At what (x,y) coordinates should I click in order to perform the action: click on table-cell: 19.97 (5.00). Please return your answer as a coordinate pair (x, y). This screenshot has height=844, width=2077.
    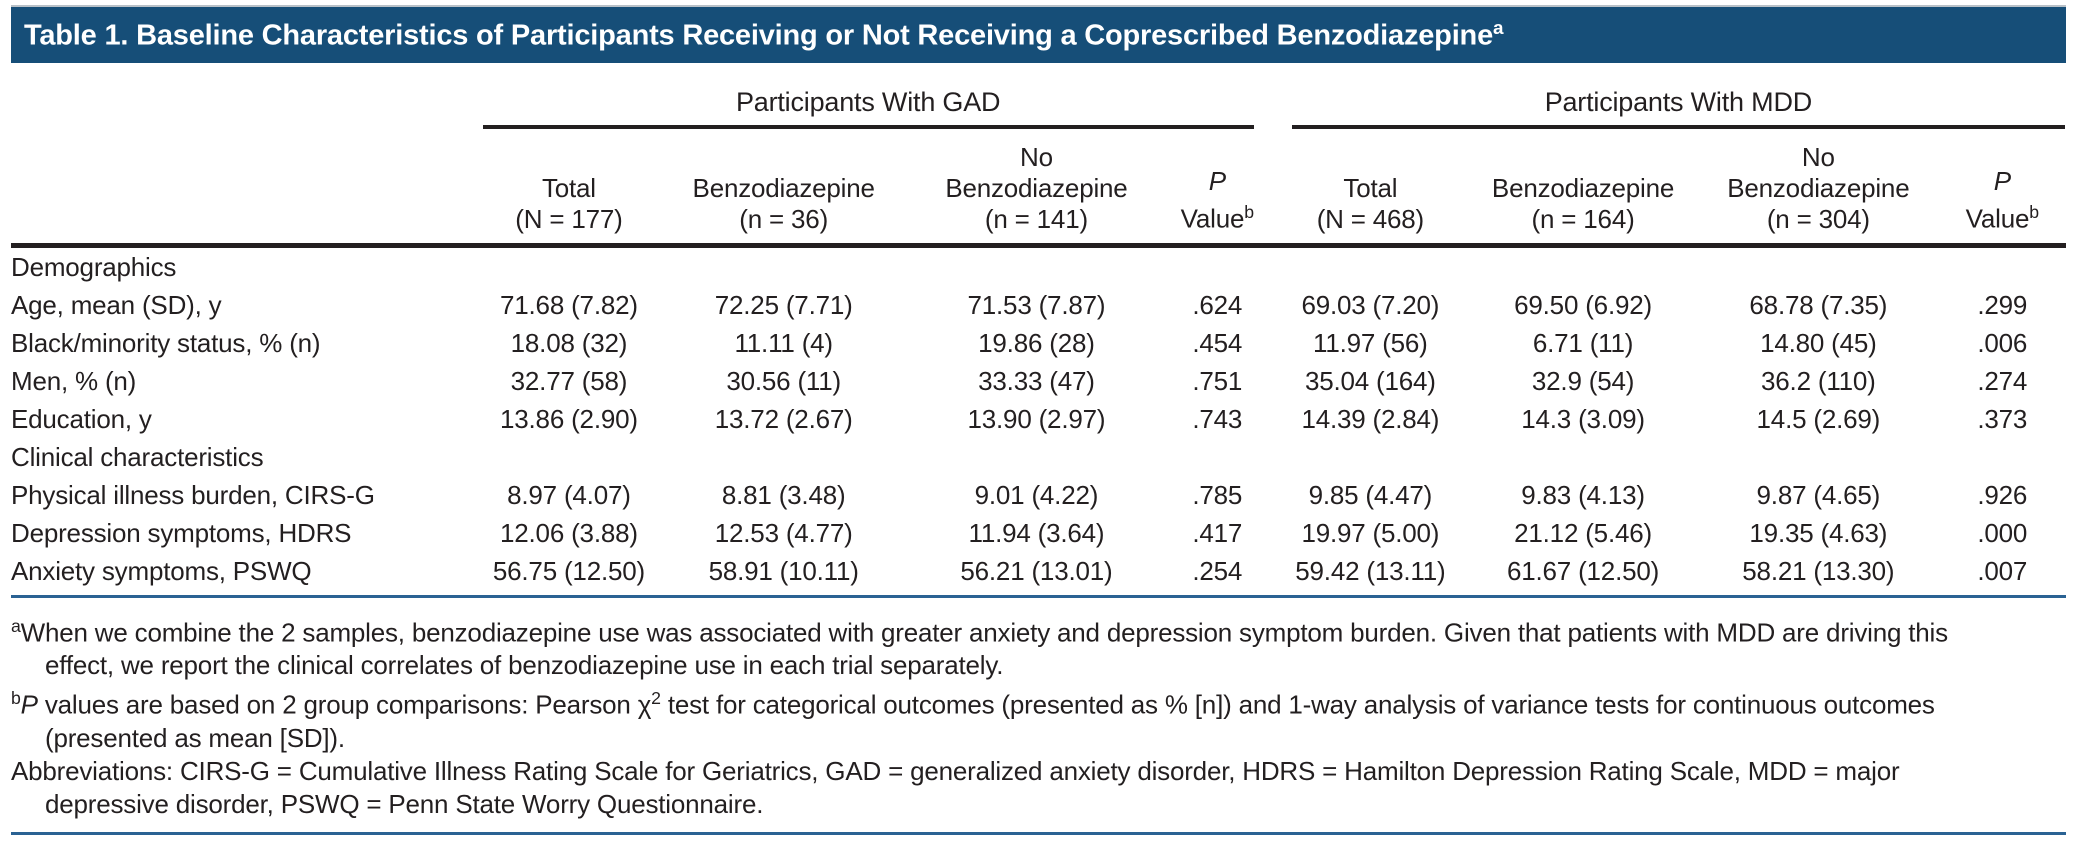
    Looking at the image, I should click on (1370, 532).